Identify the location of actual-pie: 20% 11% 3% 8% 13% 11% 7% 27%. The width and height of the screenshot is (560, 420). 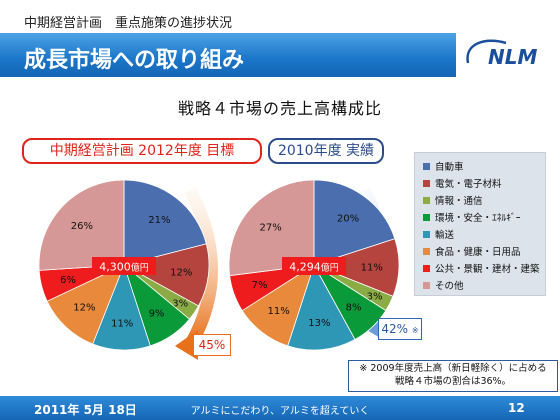
(314, 265).